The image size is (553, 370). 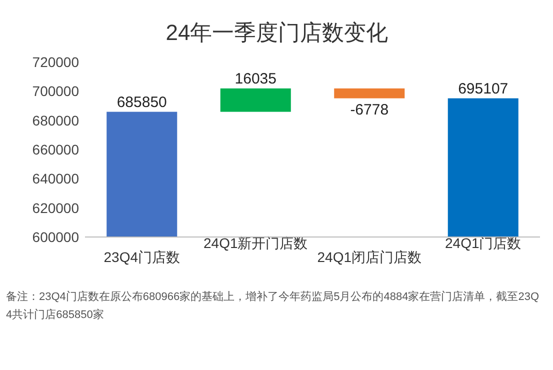 I want to click on chart-title: 24年一季度门店数变化, so click(x=277, y=32).